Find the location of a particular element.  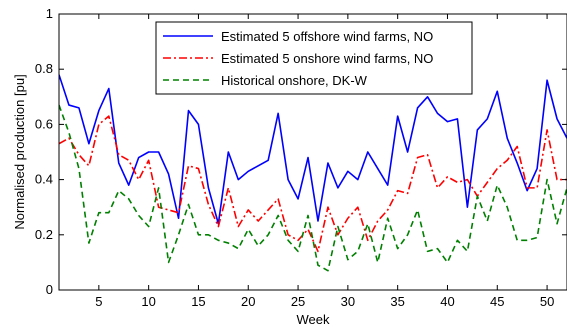

y-tick-label: 0.4 is located at coordinates (44, 179).